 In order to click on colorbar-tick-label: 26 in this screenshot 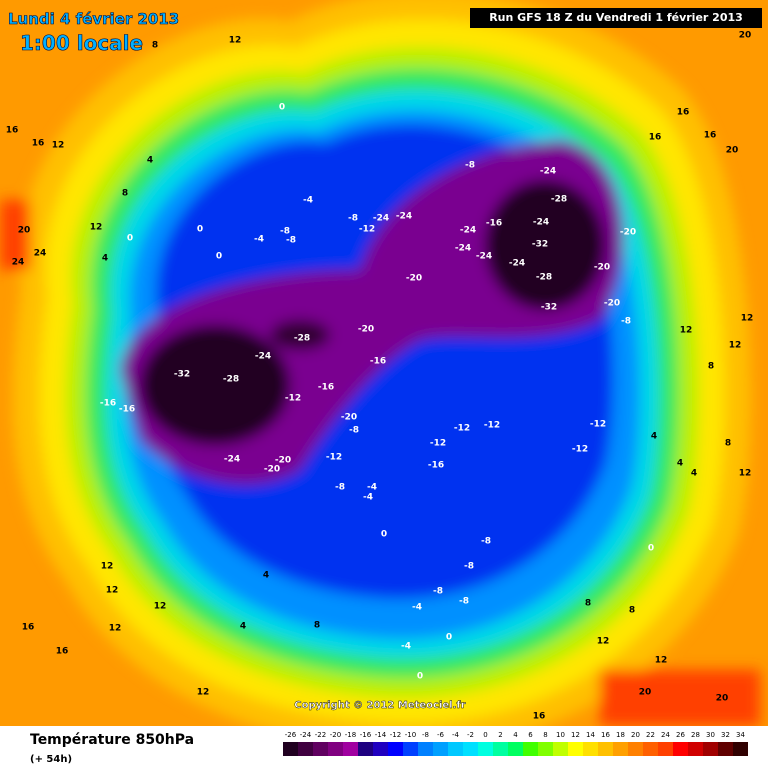, I will do `click(680, 735)`.